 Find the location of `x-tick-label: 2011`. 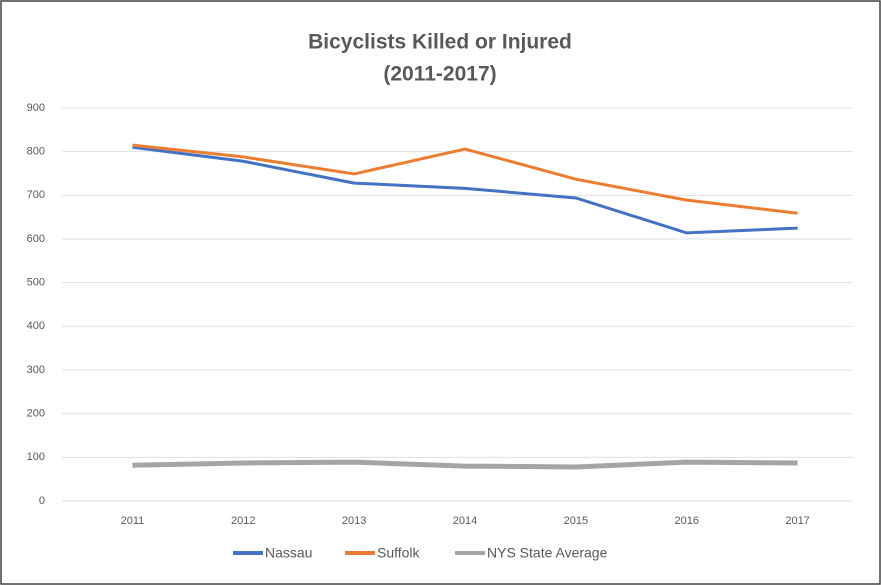

x-tick-label: 2011 is located at coordinates (133, 521).